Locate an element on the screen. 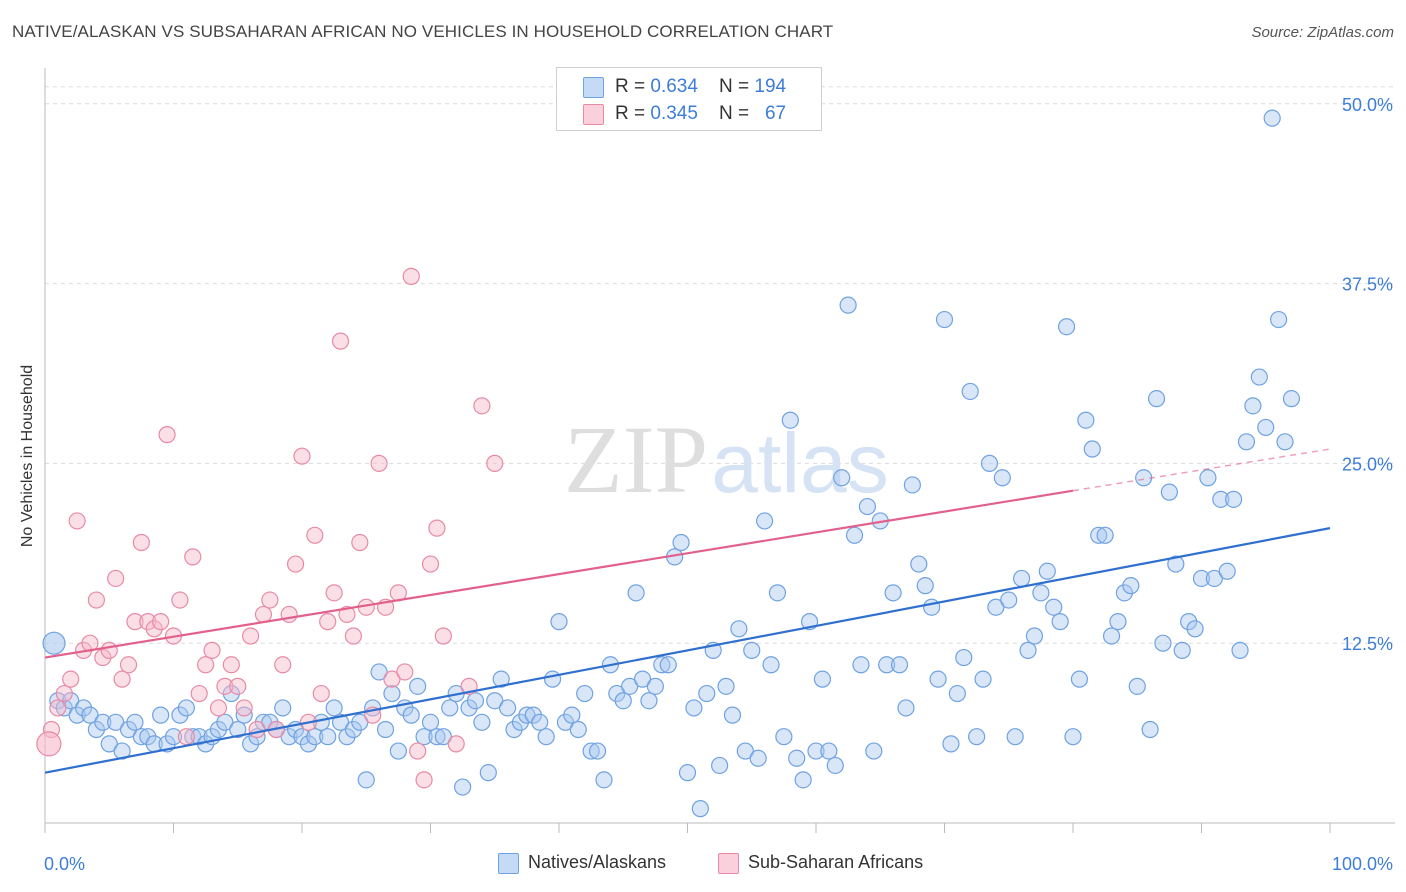 The image size is (1406, 892). legend-swatch-africans-bottom is located at coordinates (728, 863).